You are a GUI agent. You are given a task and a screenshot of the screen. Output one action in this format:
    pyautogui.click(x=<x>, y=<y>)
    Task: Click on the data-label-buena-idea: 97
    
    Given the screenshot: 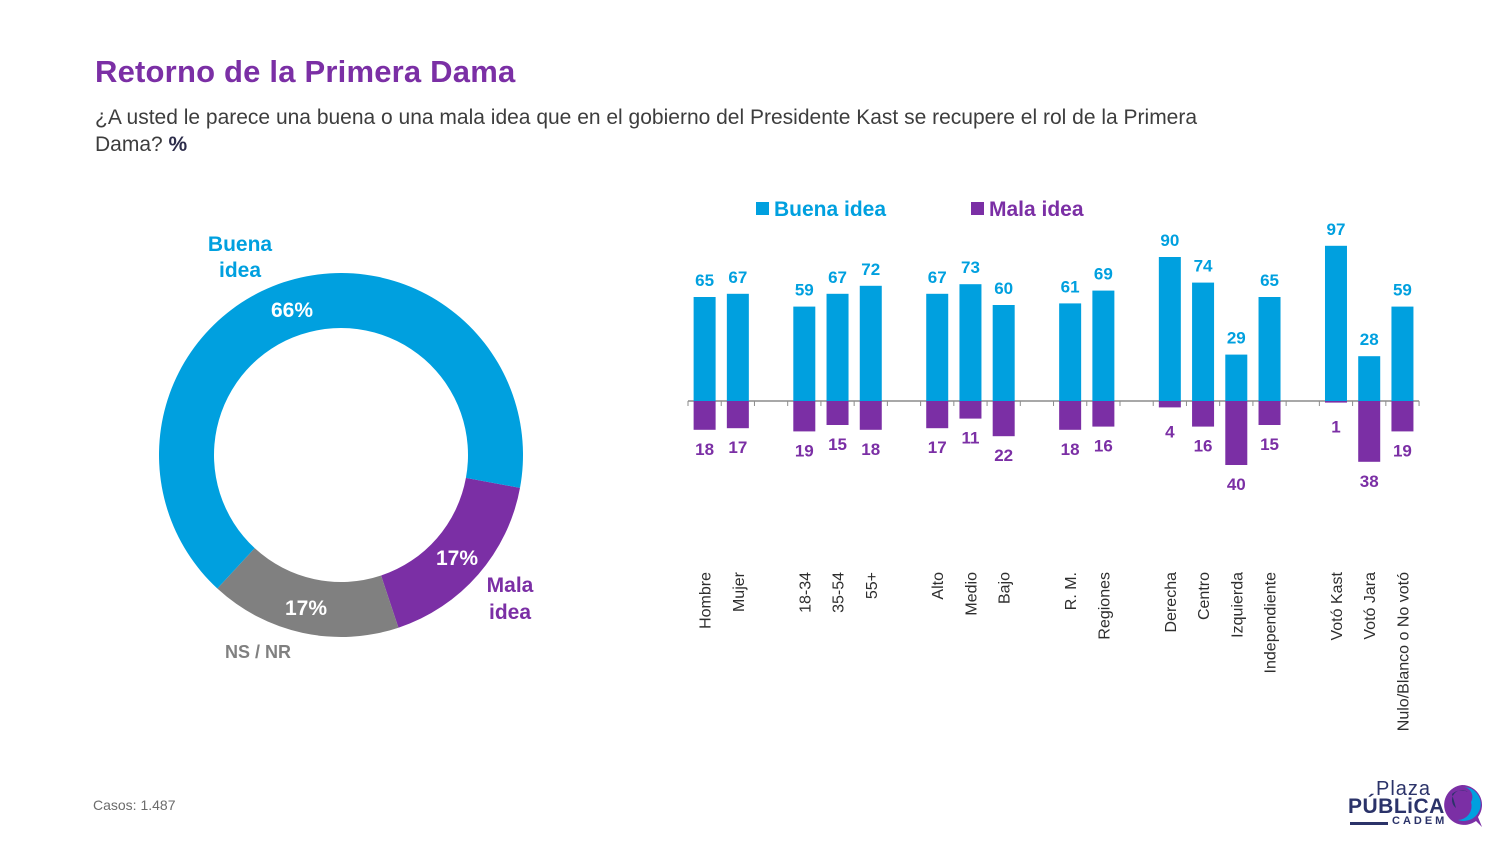 What is the action you would take?
    pyautogui.click(x=1336, y=229)
    